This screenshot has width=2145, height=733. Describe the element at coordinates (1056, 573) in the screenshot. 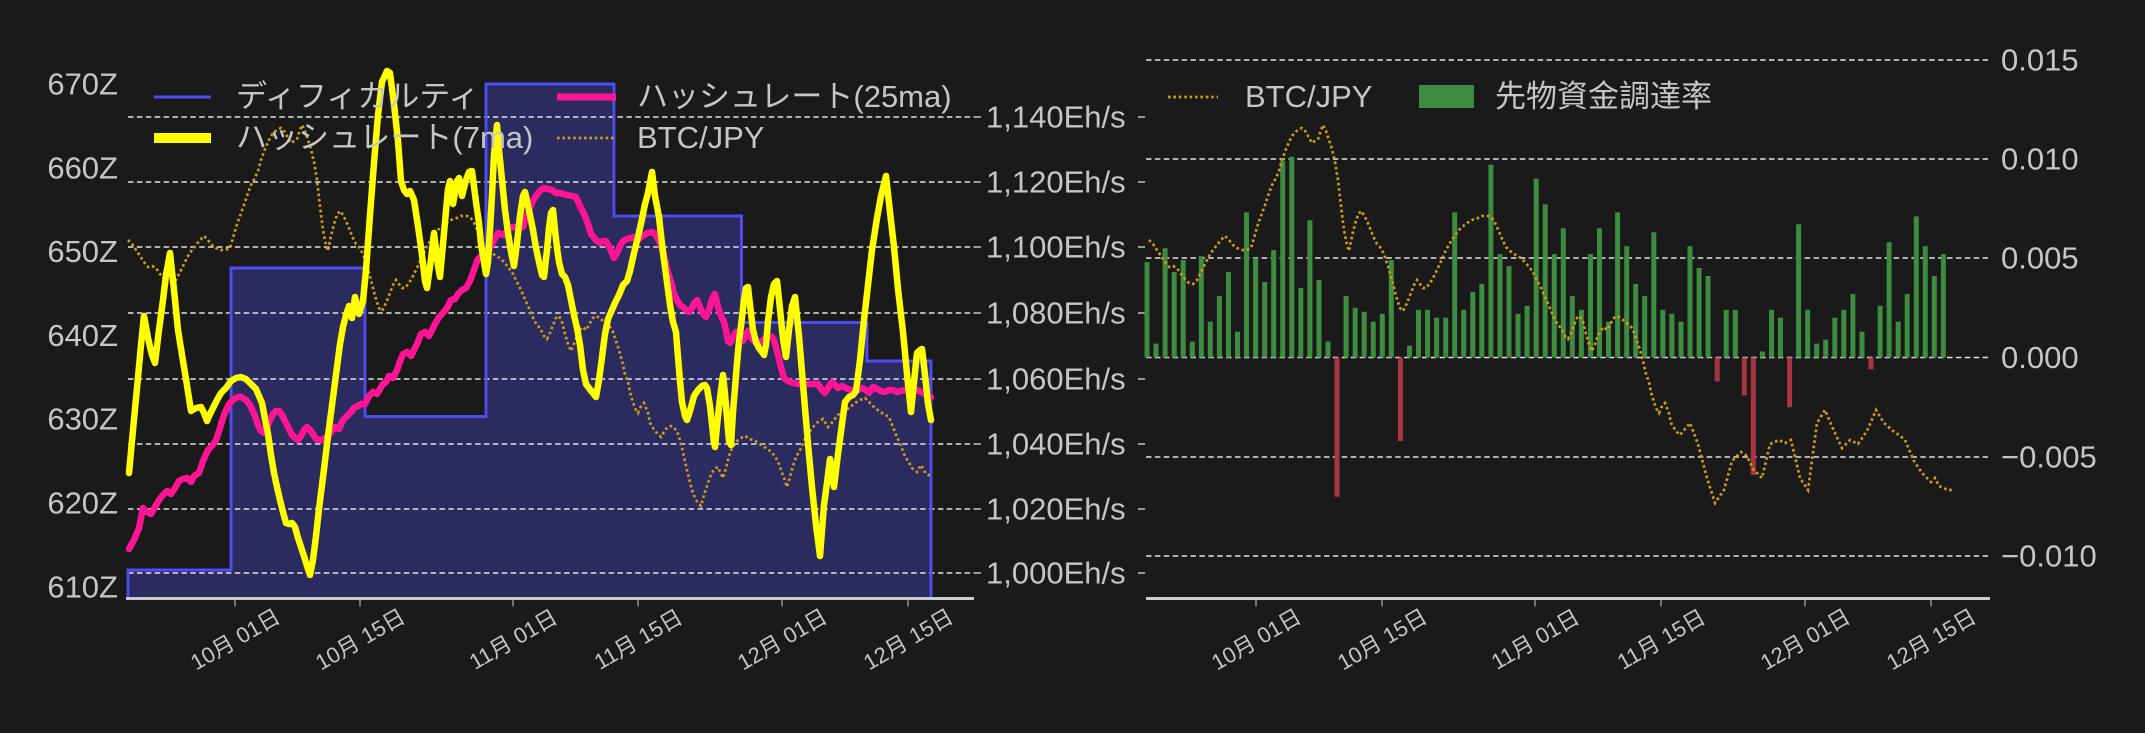

I see `svg-text: 1,000Eh/s` at that location.